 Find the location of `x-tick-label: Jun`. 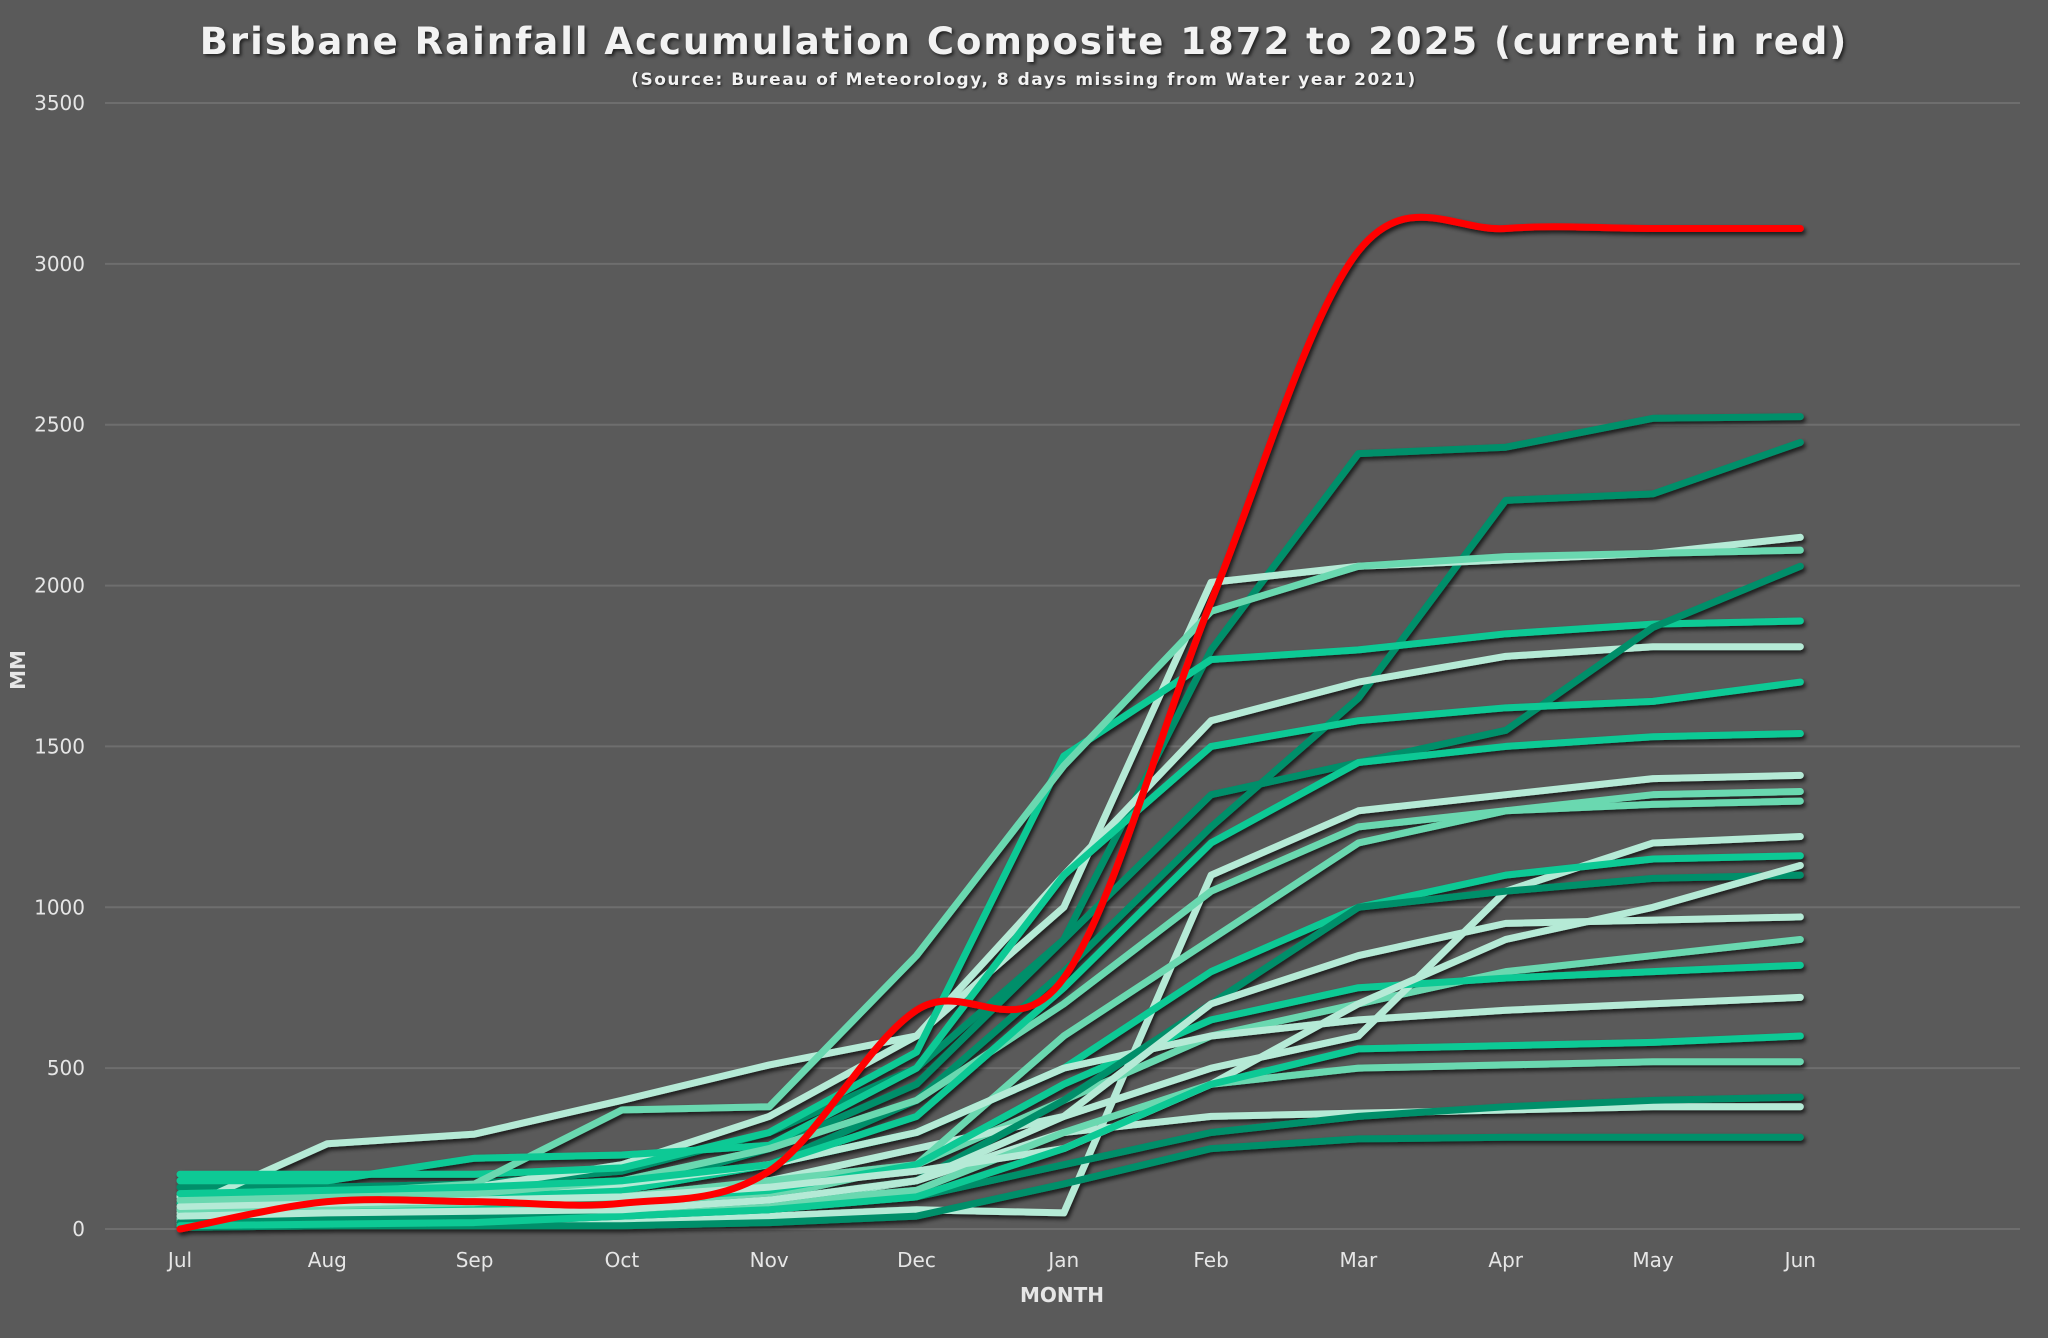

x-tick-label: Jun is located at coordinates (1799, 1260).